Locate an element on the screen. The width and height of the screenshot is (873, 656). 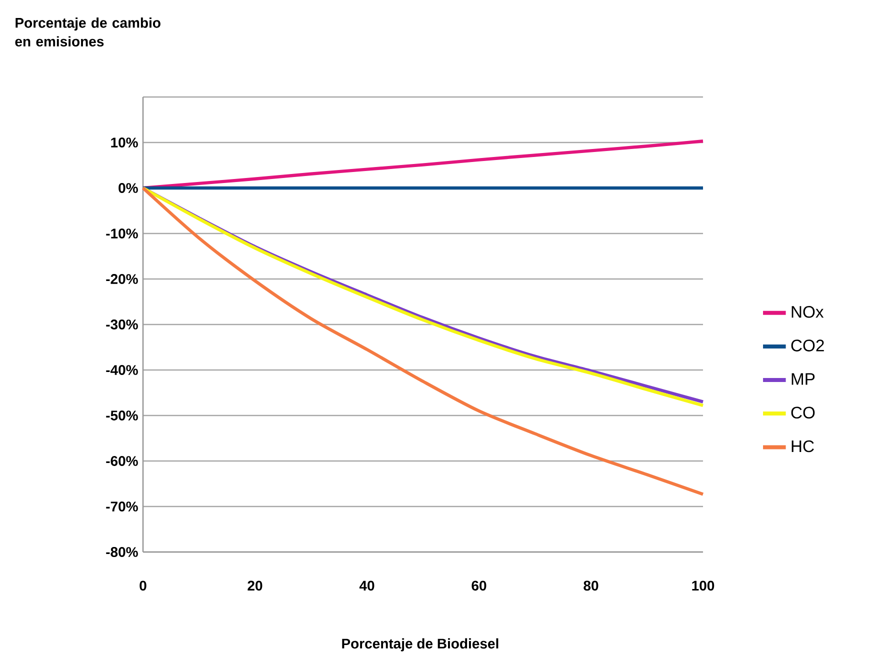
y-tick-label: -60% is located at coordinates (122, 461).